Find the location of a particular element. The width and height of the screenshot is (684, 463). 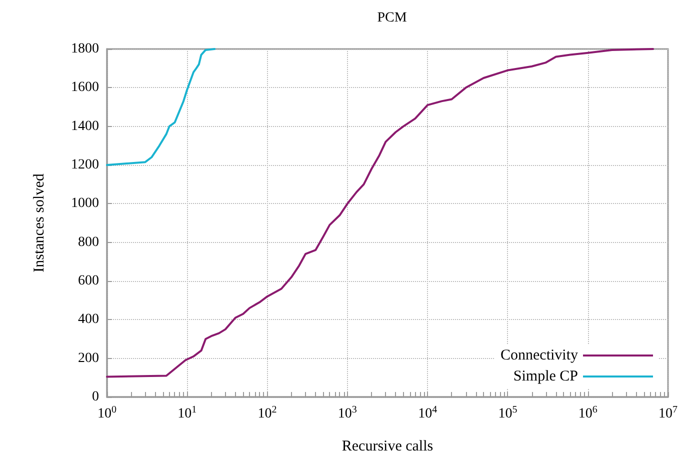

y-tick-label: 600 is located at coordinates (88, 281).